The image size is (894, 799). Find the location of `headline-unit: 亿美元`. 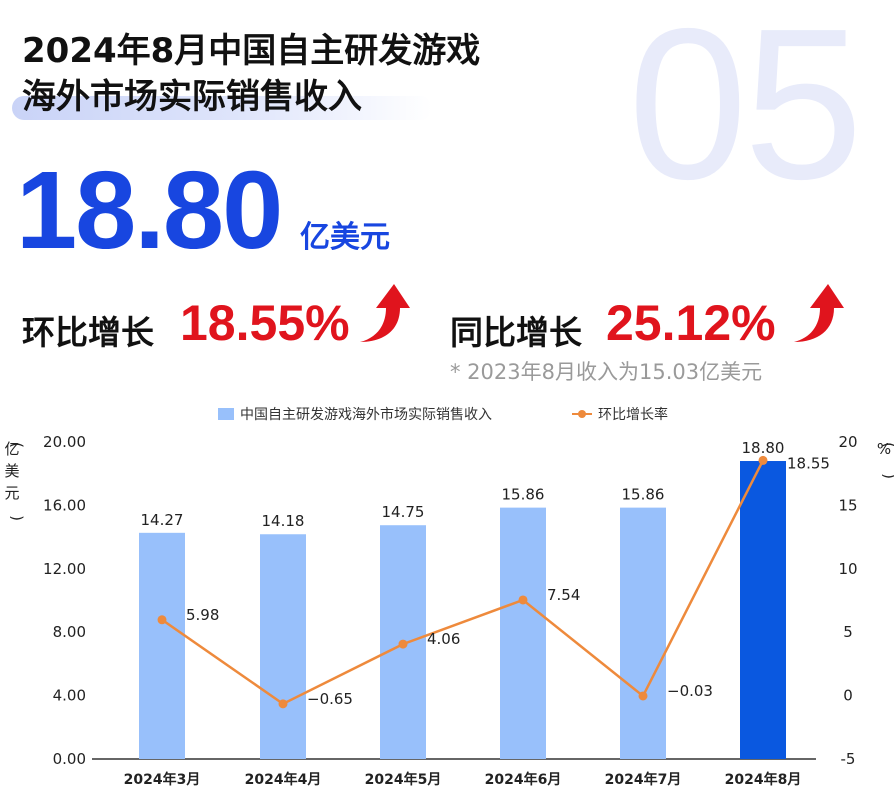

headline-unit: 亿美元 is located at coordinates (345, 237).